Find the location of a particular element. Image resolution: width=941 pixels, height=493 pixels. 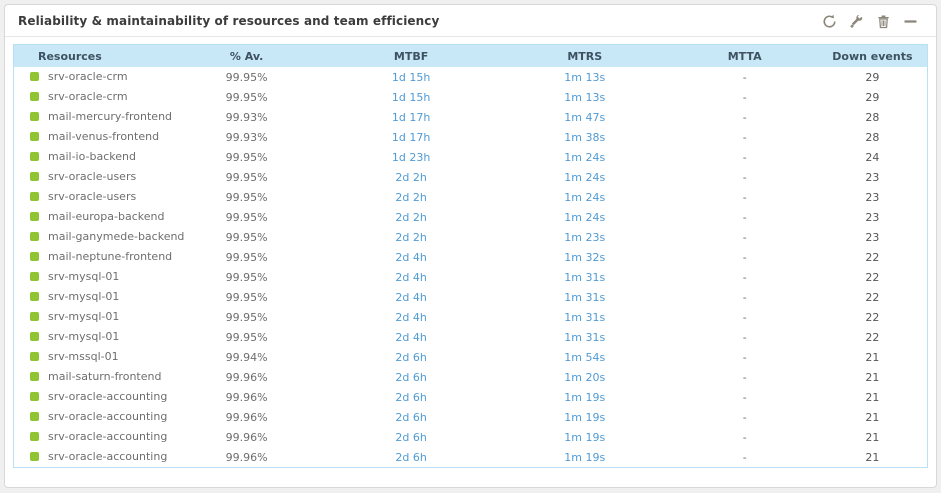

resource-cell: mail-neptune-frontend is located at coordinates (92, 257).